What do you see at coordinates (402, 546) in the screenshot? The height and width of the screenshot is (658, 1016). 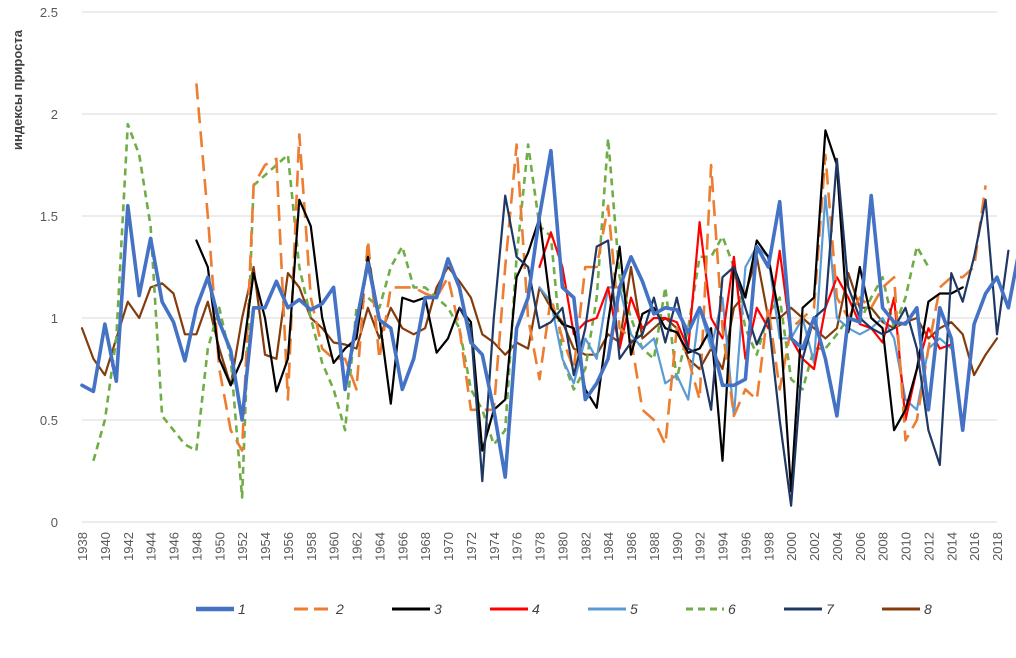 I see `x-tick-label: 1966` at bounding box center [402, 546].